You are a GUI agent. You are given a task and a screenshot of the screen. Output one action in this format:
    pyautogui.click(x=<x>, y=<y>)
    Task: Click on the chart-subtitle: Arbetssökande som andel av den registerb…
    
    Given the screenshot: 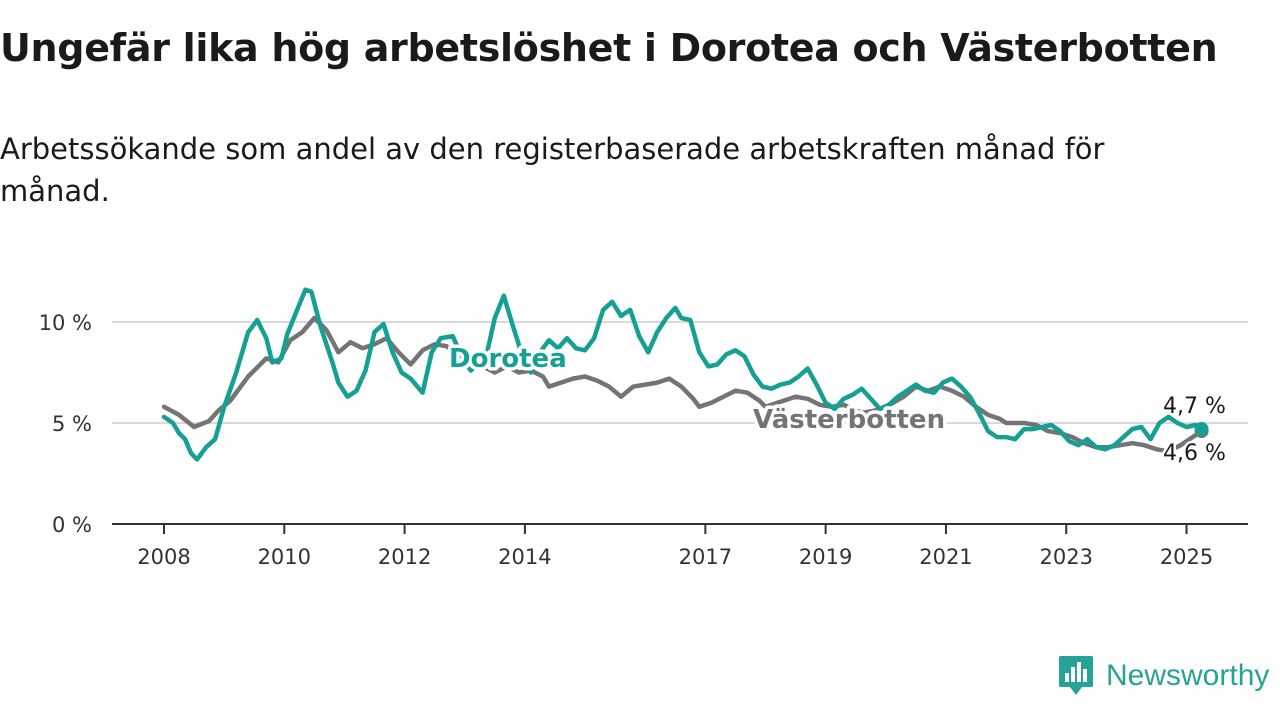 What is the action you would take?
    pyautogui.click(x=552, y=170)
    